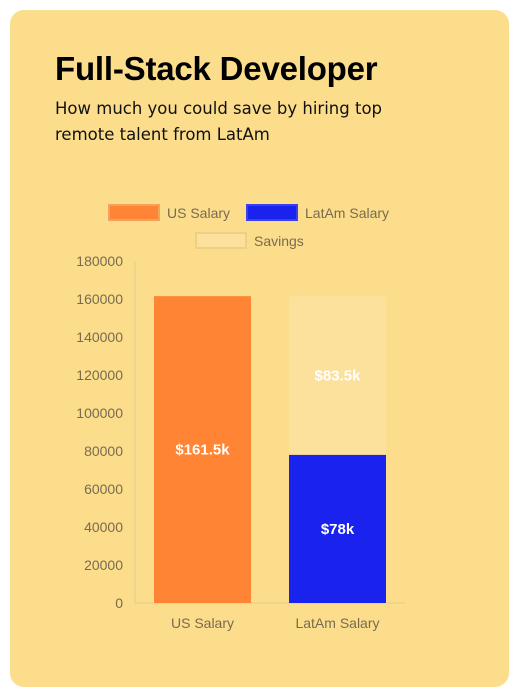 This screenshot has width=517, height=696. I want to click on y-tick-label: 180000, so click(99, 261).